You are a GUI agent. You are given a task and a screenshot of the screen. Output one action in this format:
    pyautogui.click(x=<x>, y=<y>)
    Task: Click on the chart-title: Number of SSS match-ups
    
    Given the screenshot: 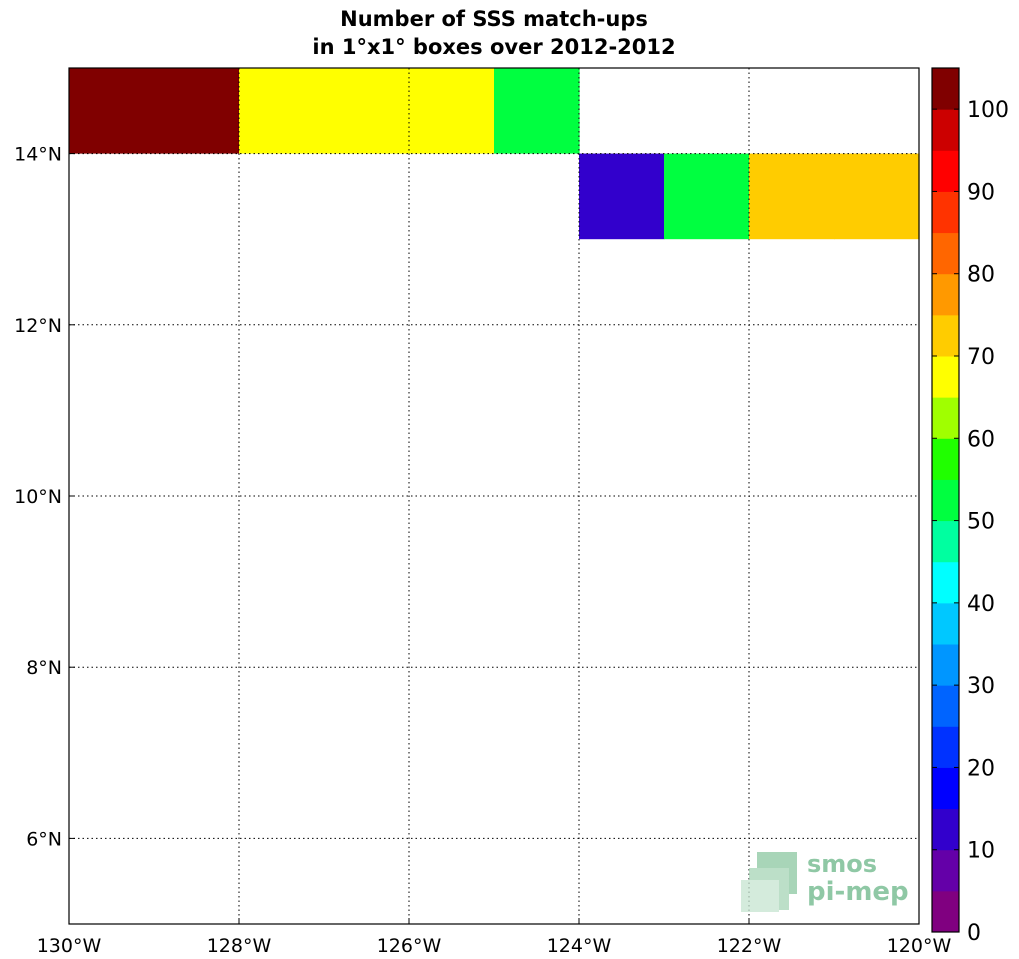 What is the action you would take?
    pyautogui.click(x=494, y=19)
    